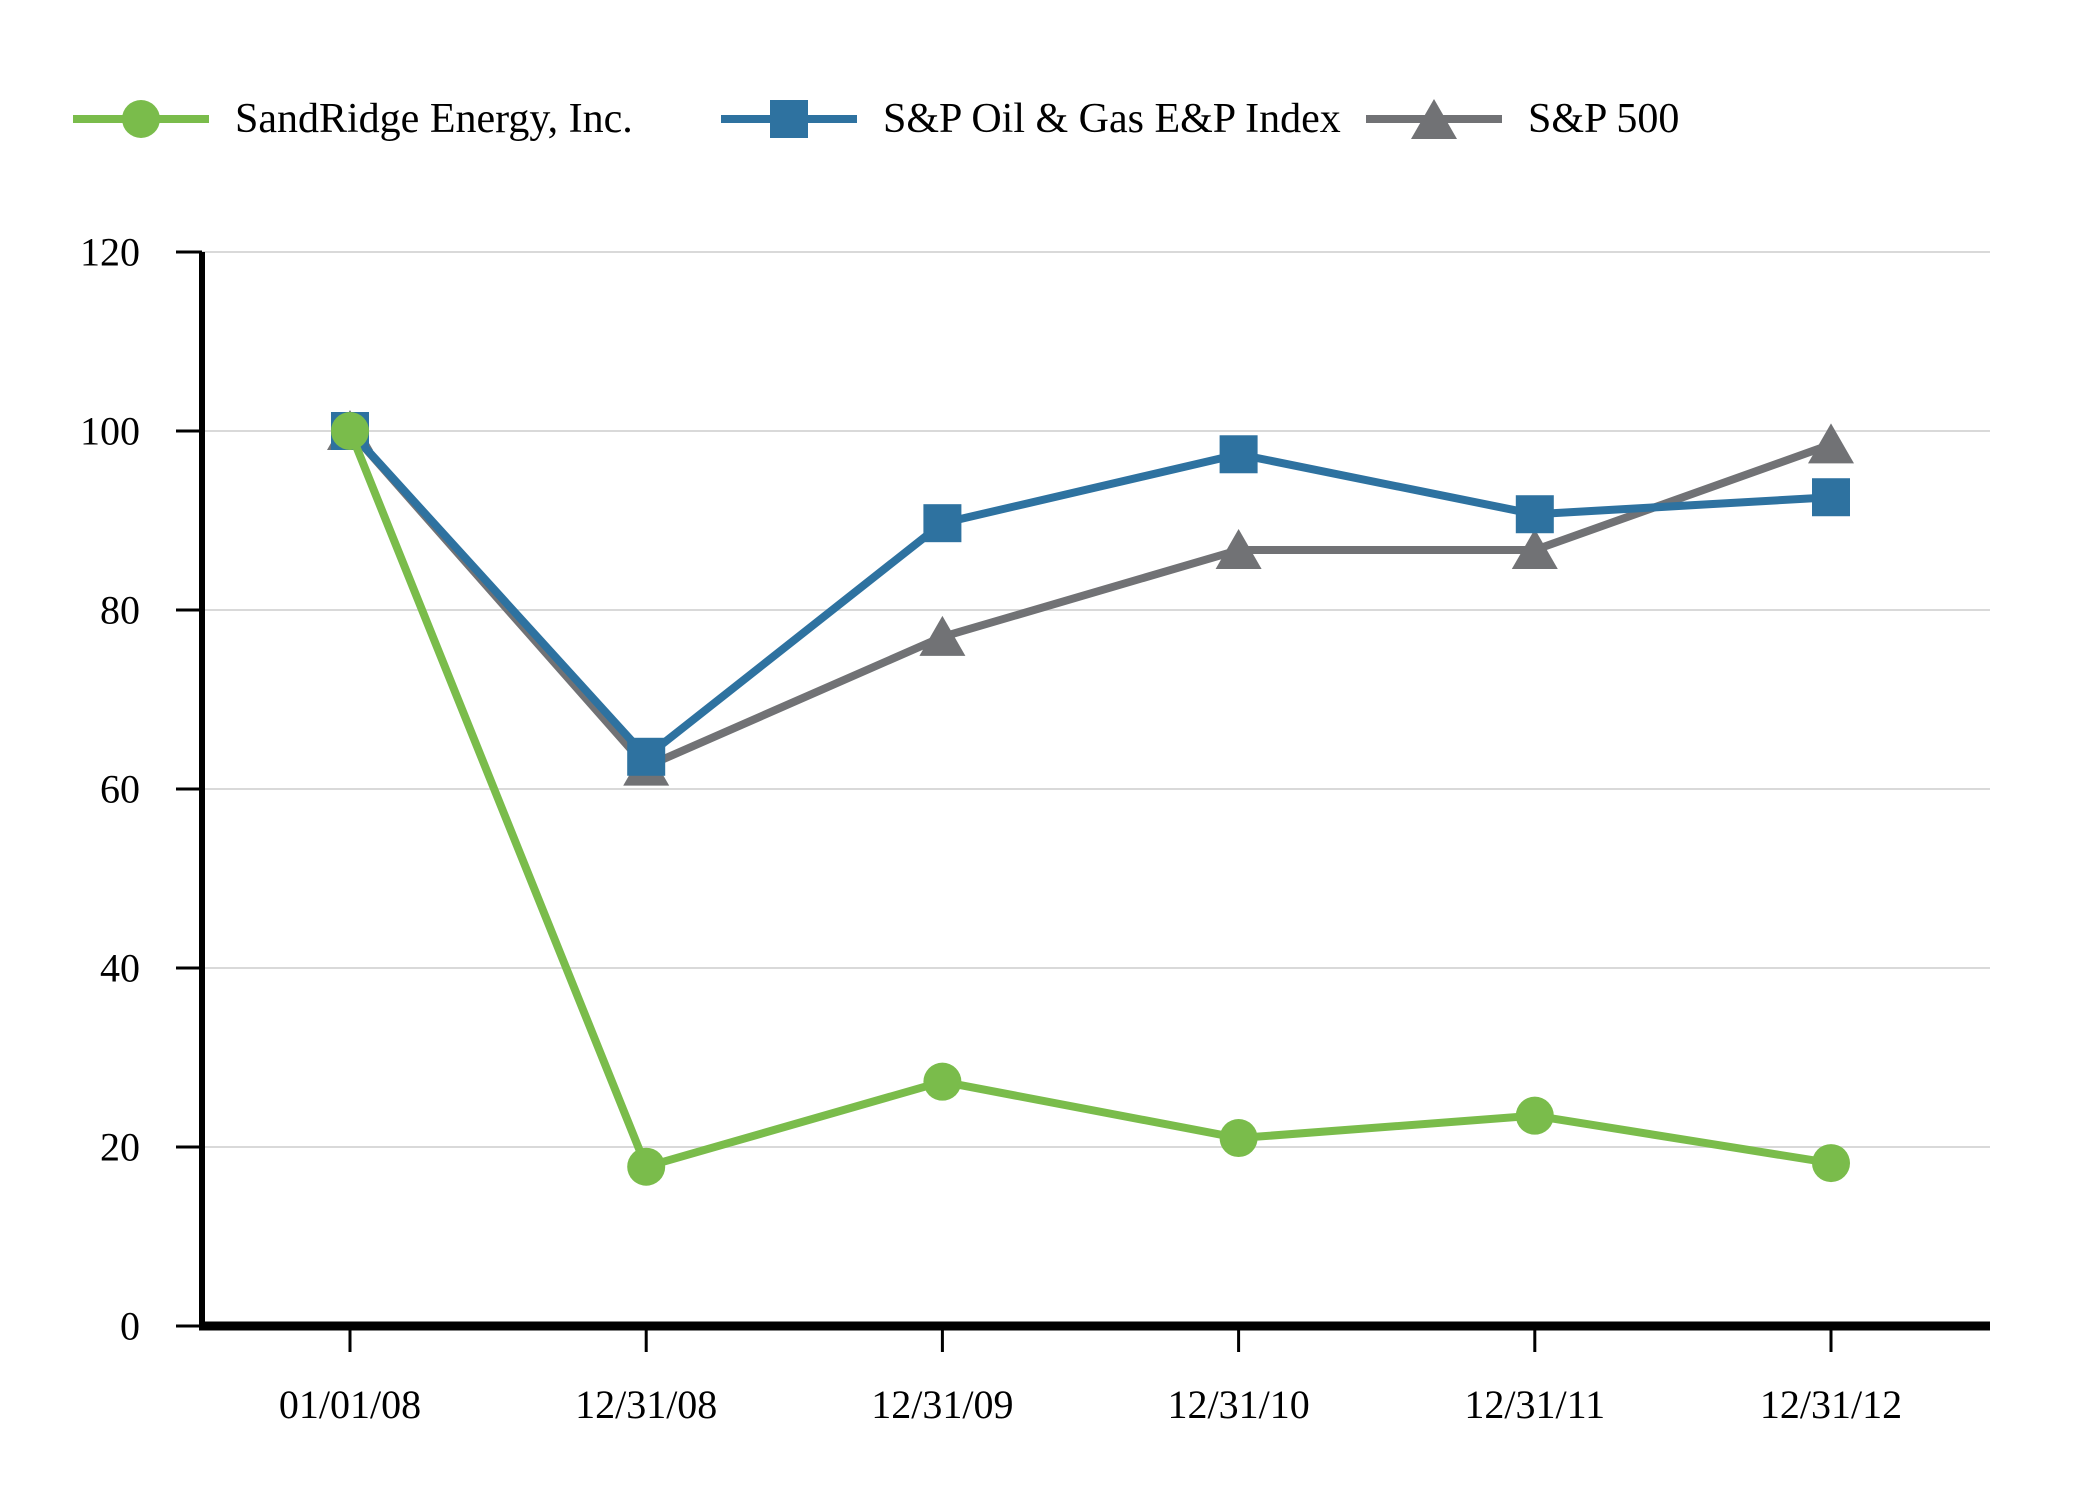 The image size is (2083, 1500). Describe the element at coordinates (1238, 1404) in the screenshot. I see `x-tick-label: 12/31/10` at that location.